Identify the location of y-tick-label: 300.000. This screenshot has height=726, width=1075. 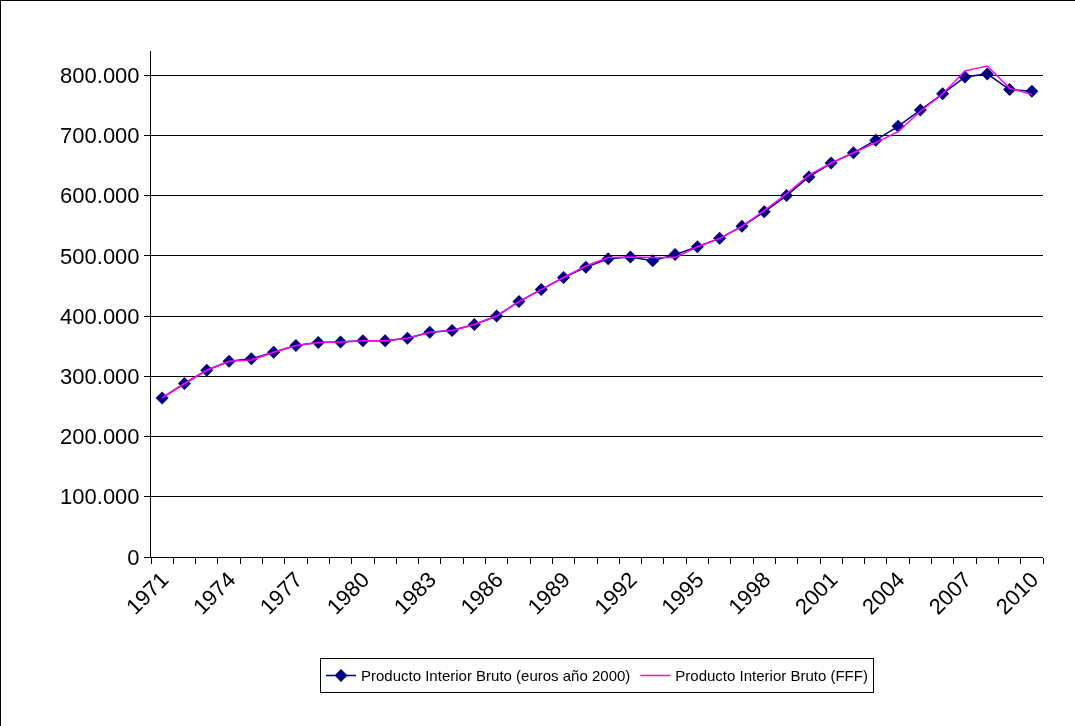
(100, 376).